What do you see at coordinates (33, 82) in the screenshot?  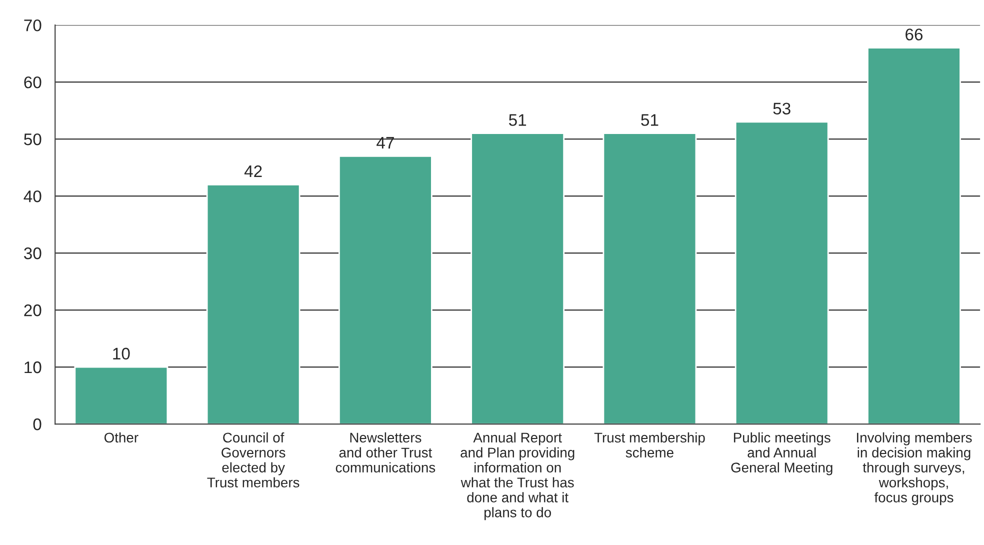 I see `y-tick-label: 60` at bounding box center [33, 82].